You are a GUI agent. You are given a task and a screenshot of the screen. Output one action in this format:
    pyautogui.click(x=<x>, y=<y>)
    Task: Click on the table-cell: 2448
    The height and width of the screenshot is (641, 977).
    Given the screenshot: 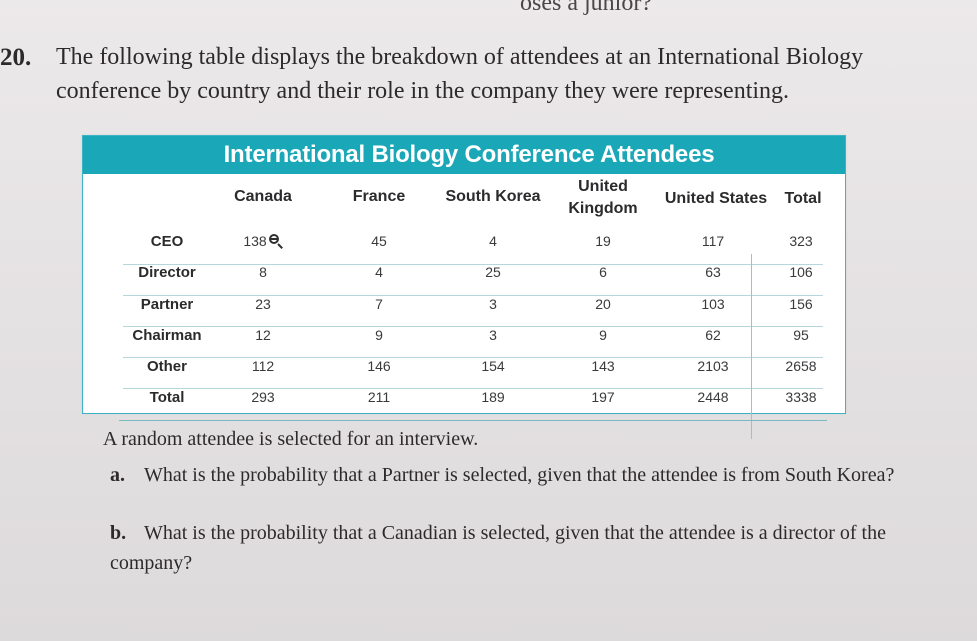 What is the action you would take?
    pyautogui.click(x=713, y=397)
    